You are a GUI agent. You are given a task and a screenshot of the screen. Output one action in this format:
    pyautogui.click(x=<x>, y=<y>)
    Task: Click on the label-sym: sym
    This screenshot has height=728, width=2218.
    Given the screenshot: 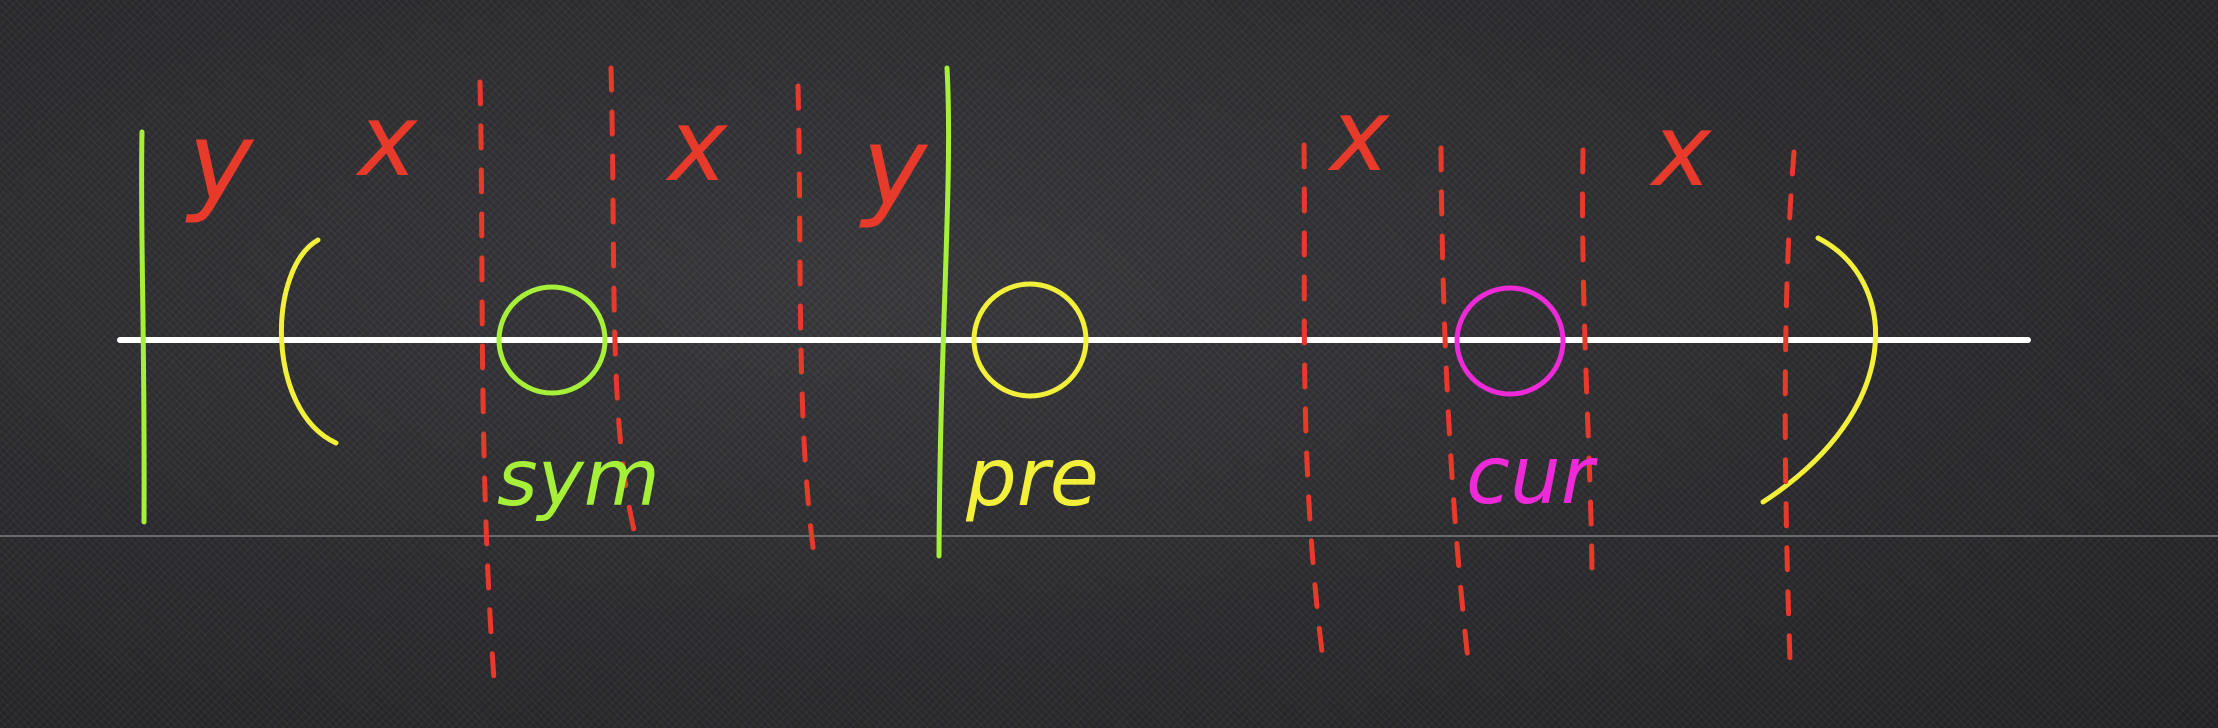 What is the action you would take?
    pyautogui.click(x=578, y=479)
    